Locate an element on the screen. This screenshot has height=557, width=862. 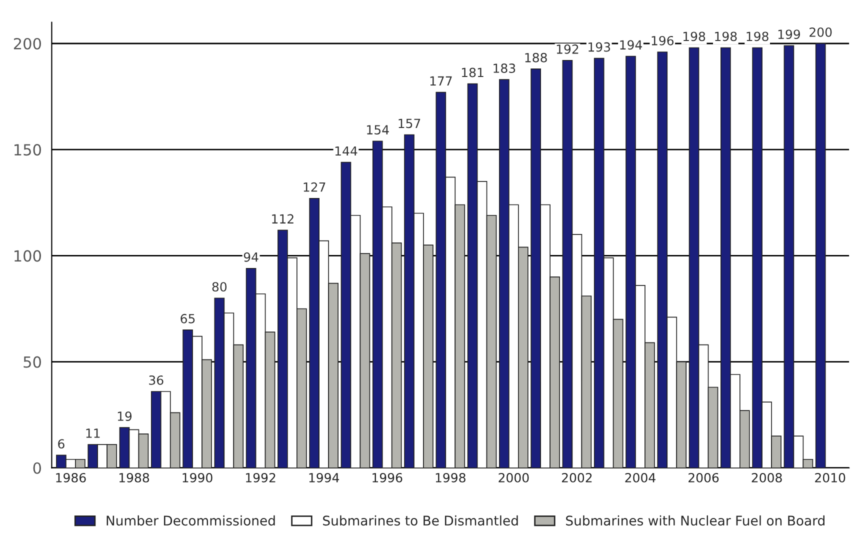
x-tick-label: 2002 is located at coordinates (577, 477).